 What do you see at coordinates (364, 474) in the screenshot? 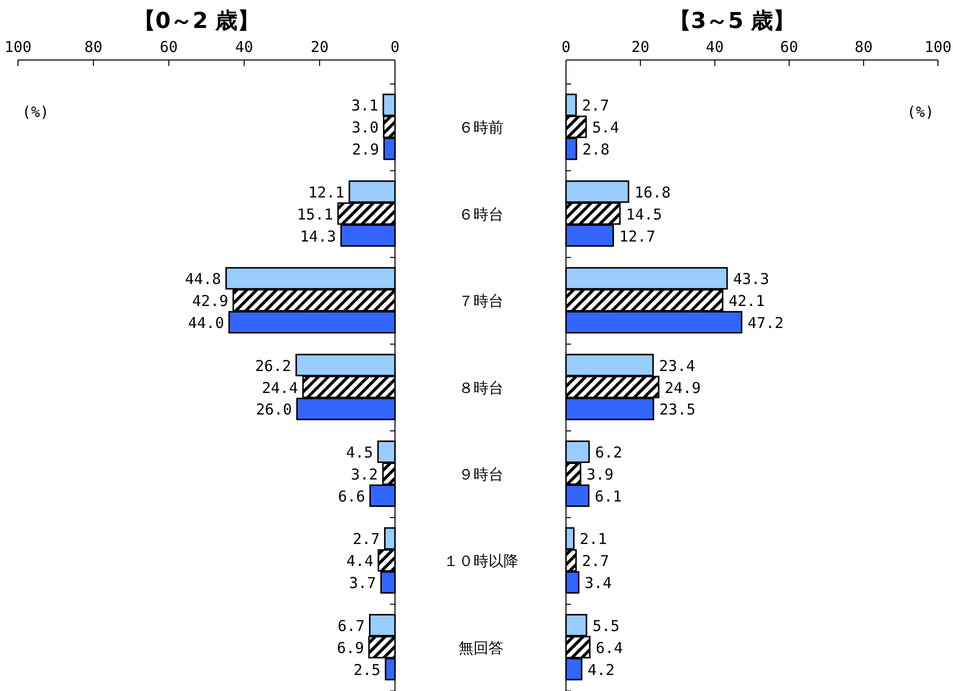
I see `data-label: 3.2` at bounding box center [364, 474].